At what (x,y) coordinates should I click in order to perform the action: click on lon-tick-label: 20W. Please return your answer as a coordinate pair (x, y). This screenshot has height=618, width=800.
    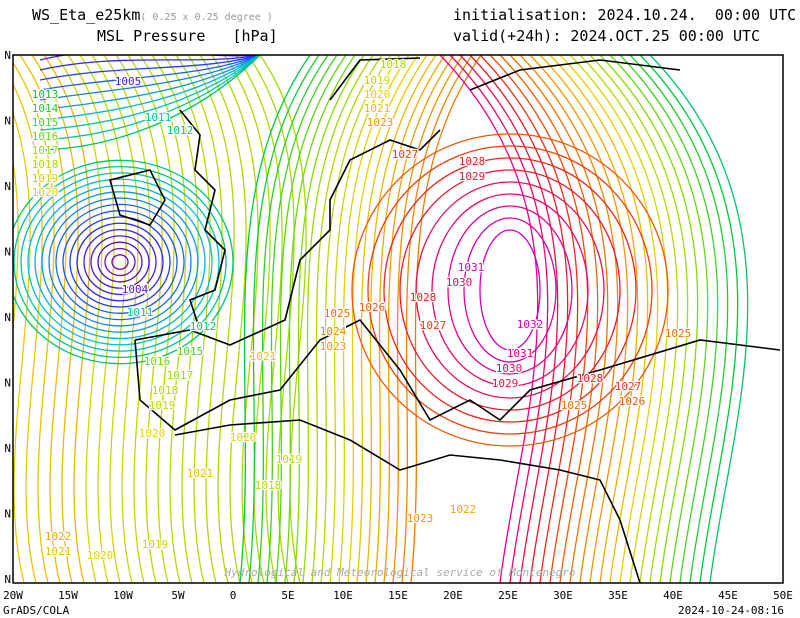
    Looking at the image, I should click on (13, 595).